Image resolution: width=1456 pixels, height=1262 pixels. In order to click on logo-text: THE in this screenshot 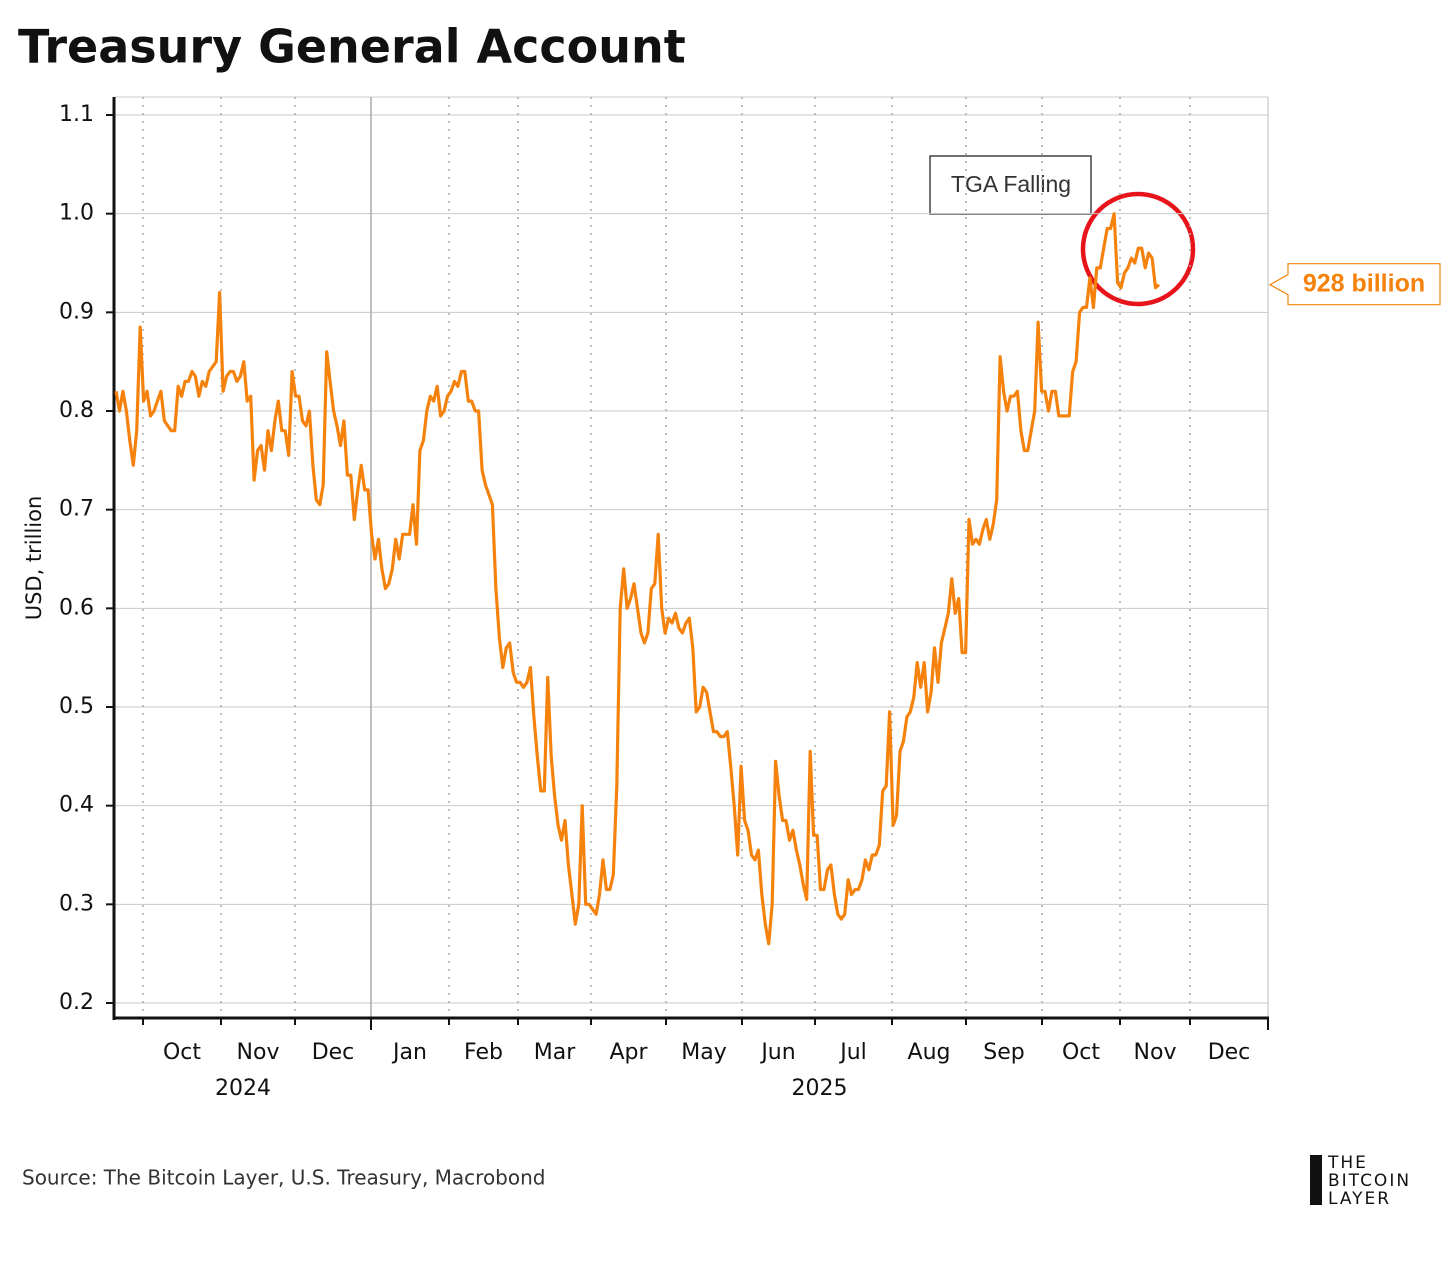, I will do `click(1347, 1163)`.